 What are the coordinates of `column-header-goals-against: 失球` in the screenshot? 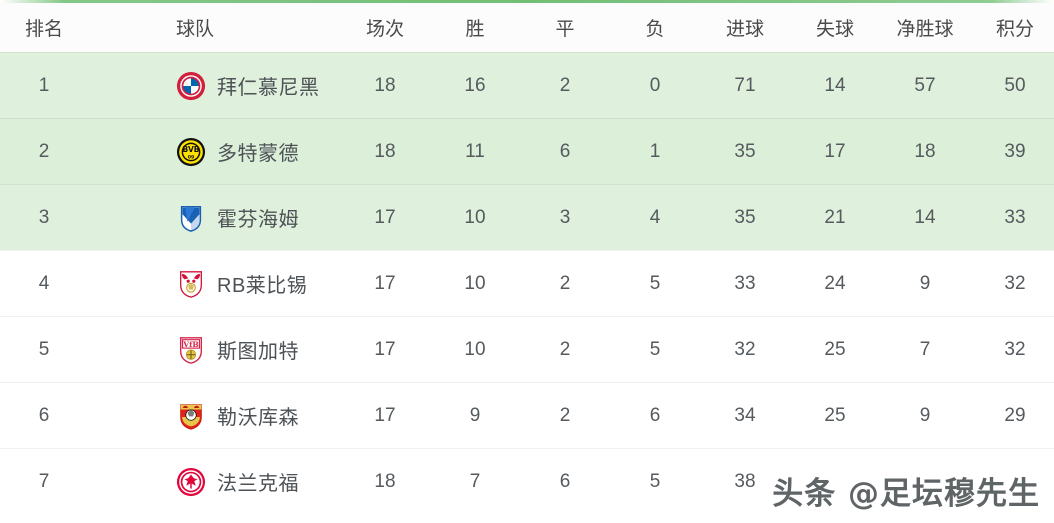 It's located at (834, 29).